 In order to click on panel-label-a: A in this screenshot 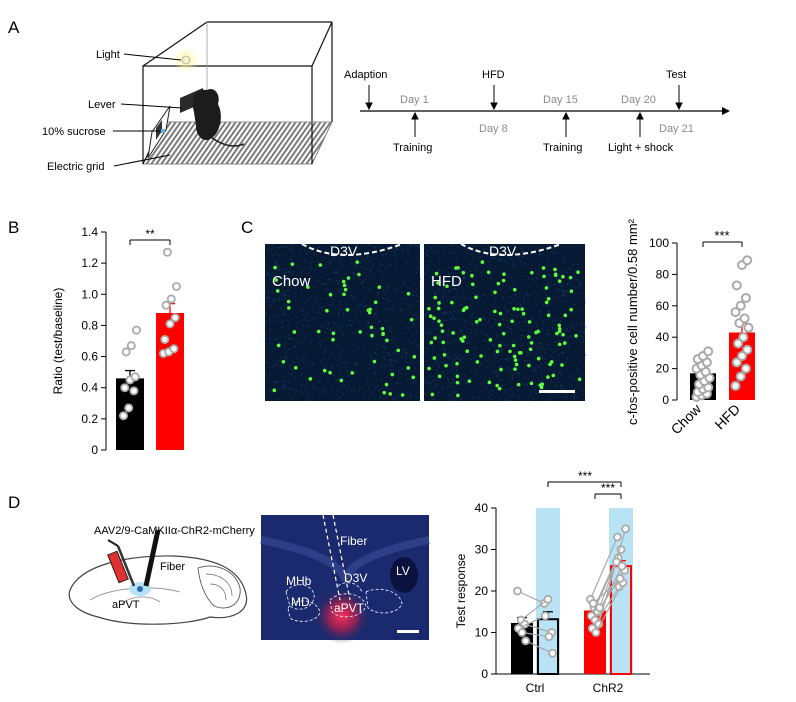, I will do `click(14, 27)`.